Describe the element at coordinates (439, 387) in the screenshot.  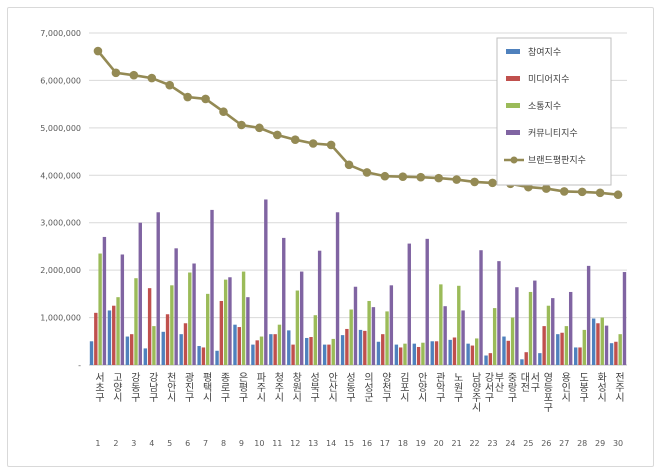
I see `category-label: 관악구` at that location.